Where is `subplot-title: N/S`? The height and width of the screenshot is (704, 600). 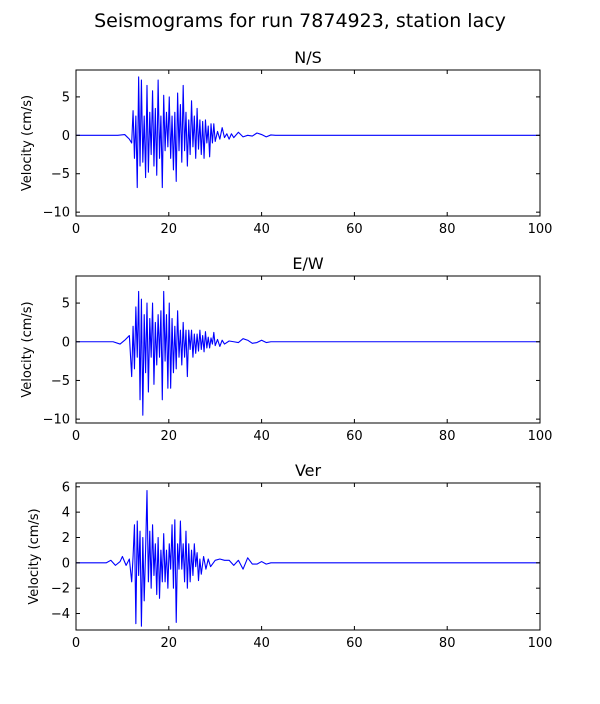 subplot-title: N/S is located at coordinates (308, 57).